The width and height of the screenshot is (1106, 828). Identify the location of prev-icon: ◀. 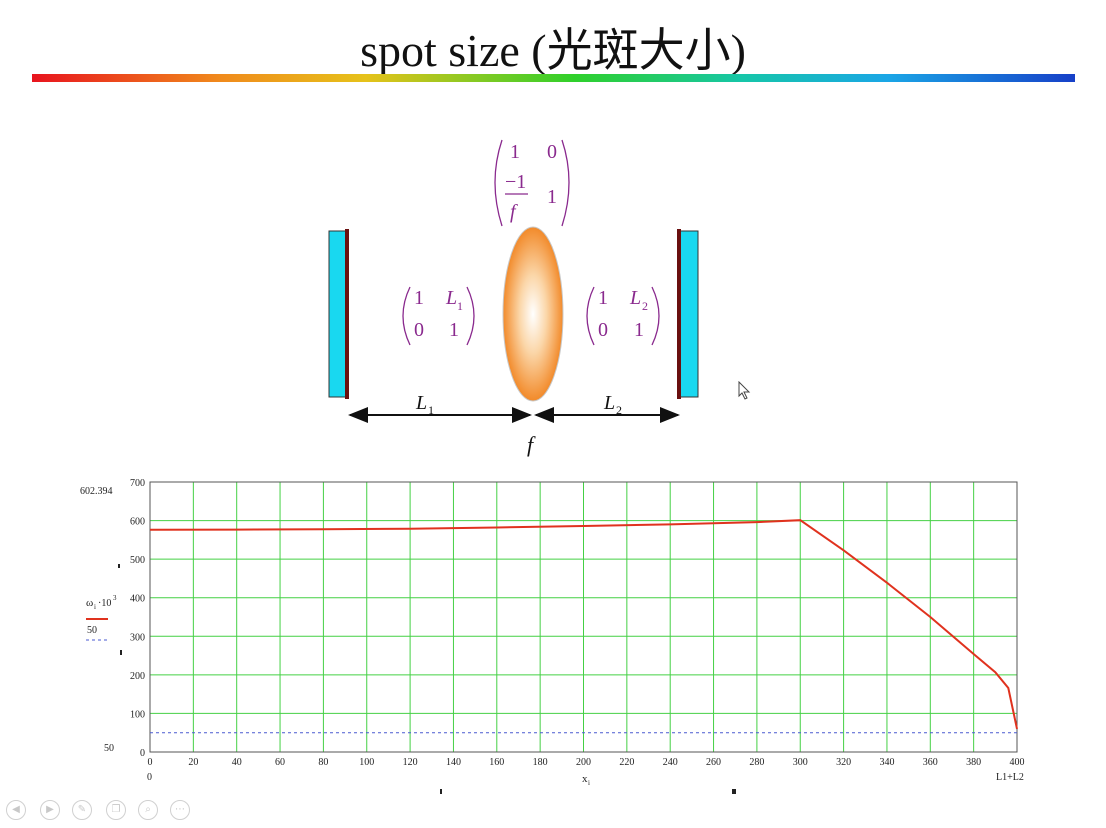
(16, 810).